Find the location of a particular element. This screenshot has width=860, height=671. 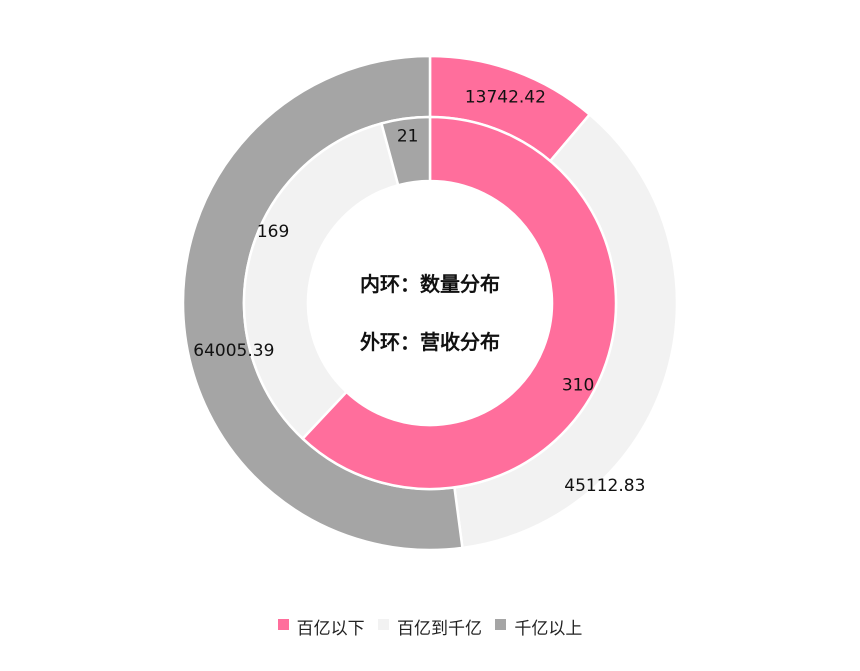

outer-slice-label-1: 45112.83 is located at coordinates (604, 486).